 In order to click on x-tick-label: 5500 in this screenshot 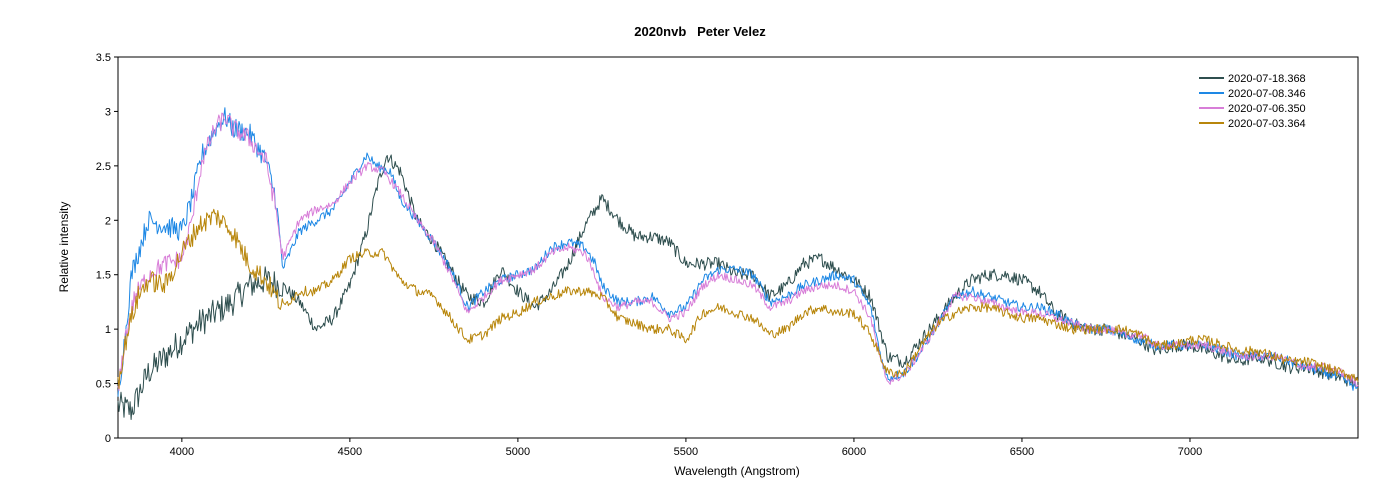, I will do `click(686, 452)`.